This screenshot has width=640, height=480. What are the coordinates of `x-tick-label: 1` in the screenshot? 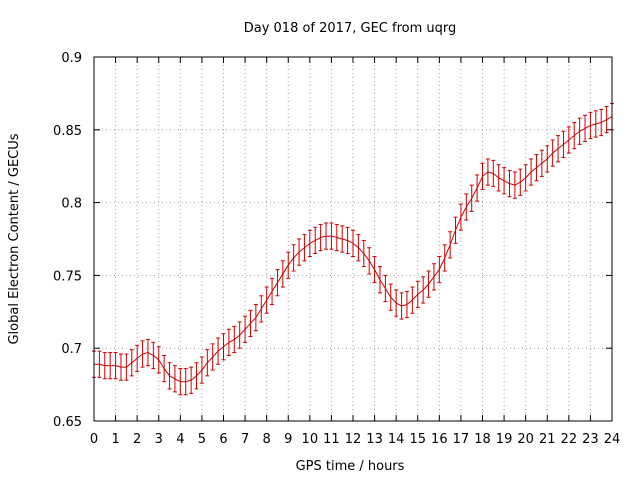 It's located at (115, 439).